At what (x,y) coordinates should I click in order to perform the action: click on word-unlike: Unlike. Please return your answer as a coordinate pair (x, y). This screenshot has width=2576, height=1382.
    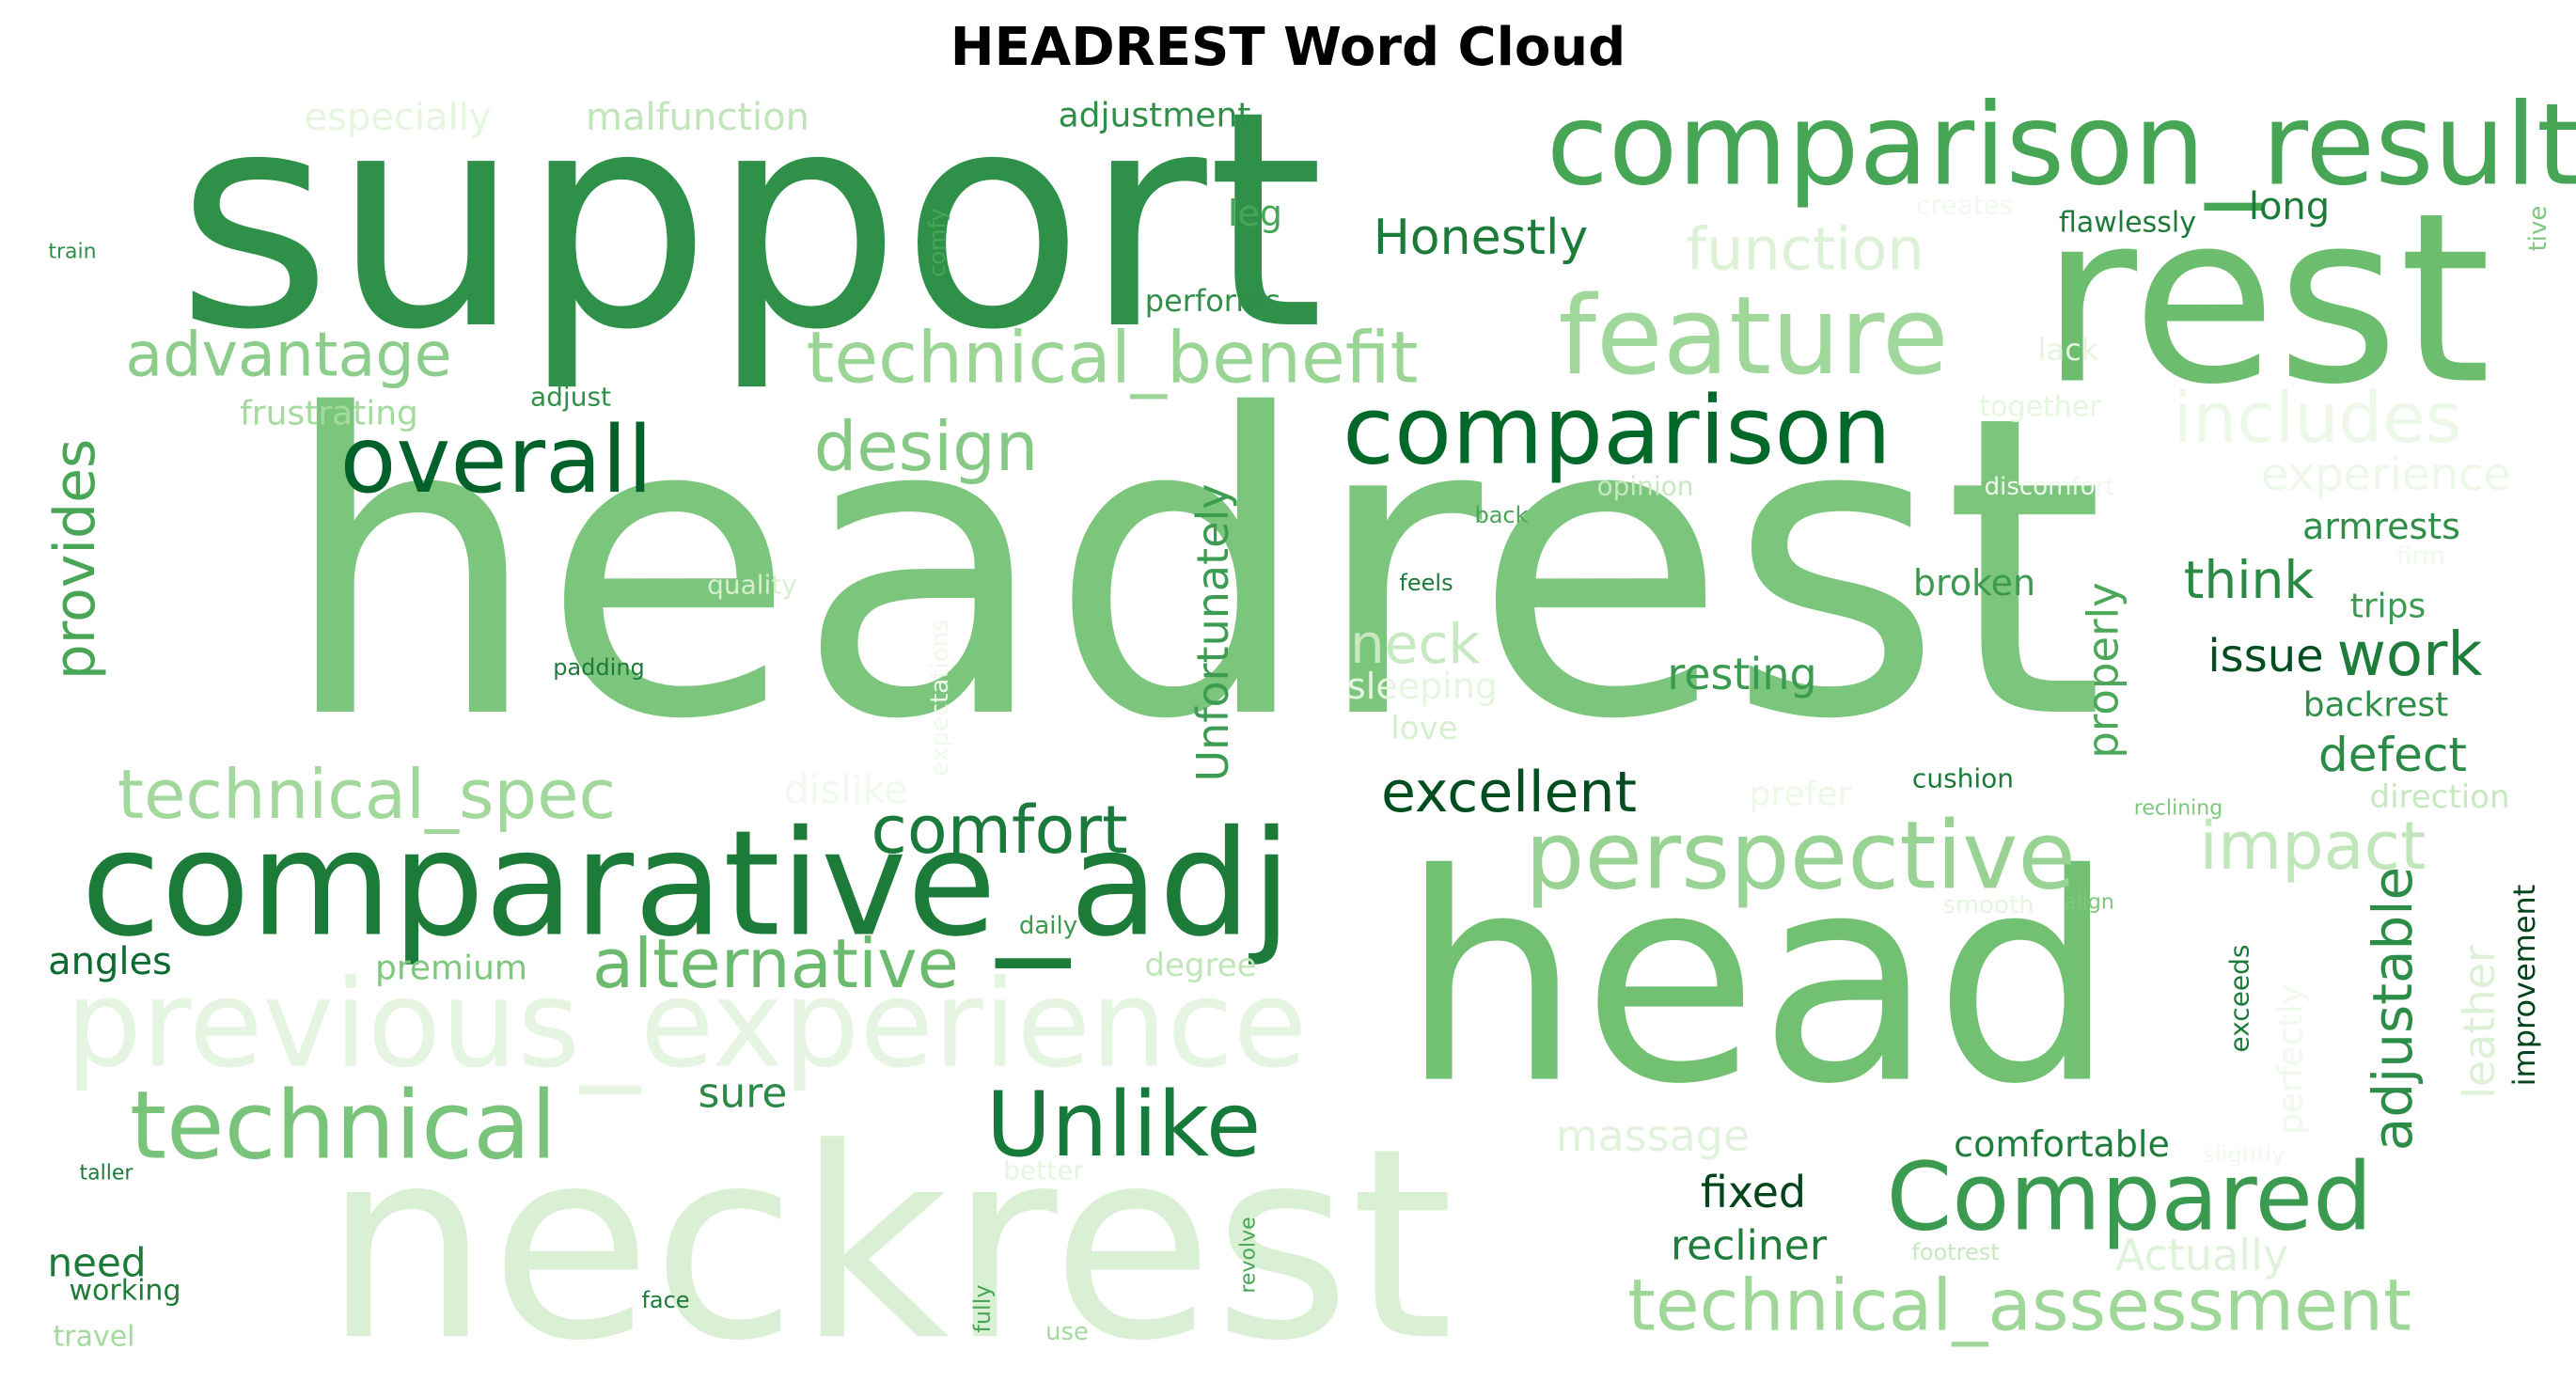
    Looking at the image, I should click on (1124, 1125).